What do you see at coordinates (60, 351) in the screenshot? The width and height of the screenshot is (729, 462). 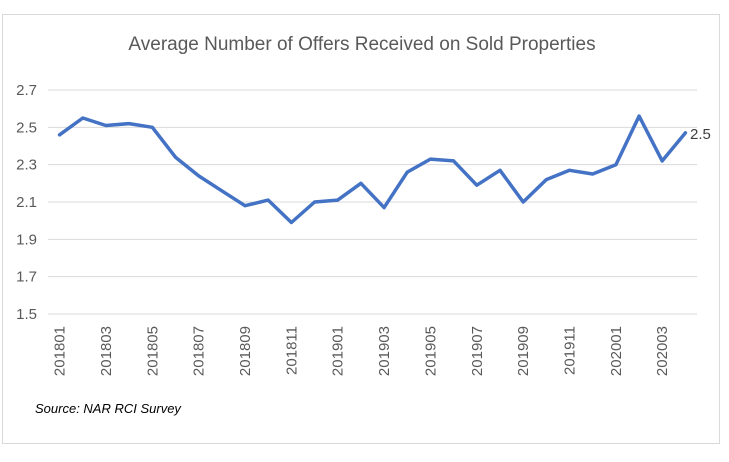 I see `x-tick-label: 201801` at bounding box center [60, 351].